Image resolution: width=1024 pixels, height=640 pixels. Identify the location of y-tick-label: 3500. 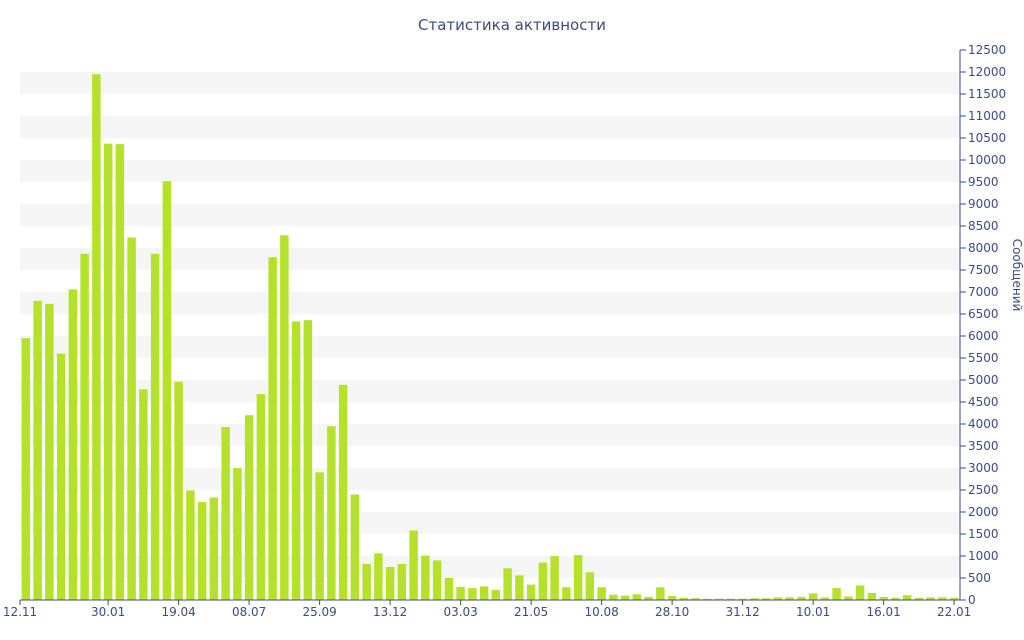
(983, 446).